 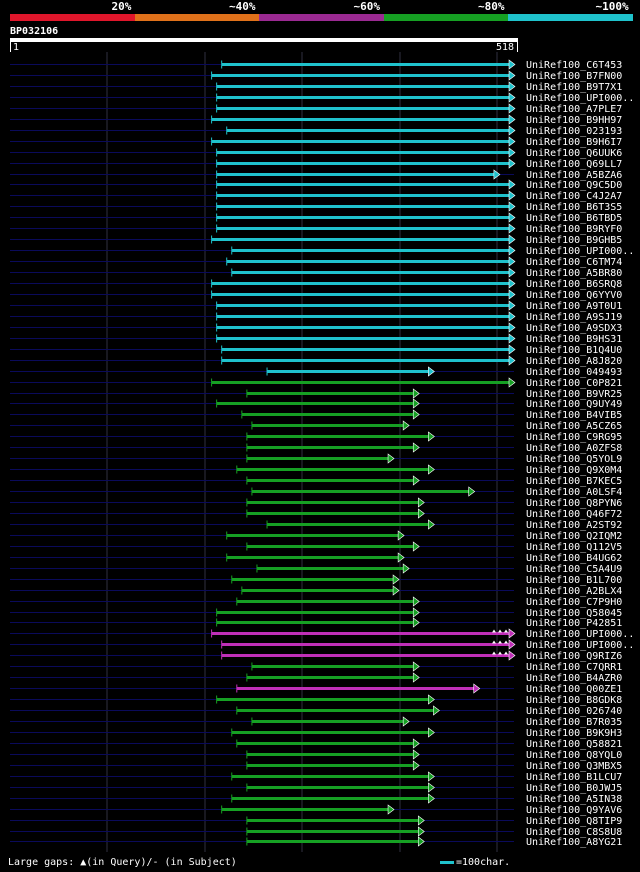 I want to click on hit-row: UniRef100_A5IN38, so click(x=316, y=799).